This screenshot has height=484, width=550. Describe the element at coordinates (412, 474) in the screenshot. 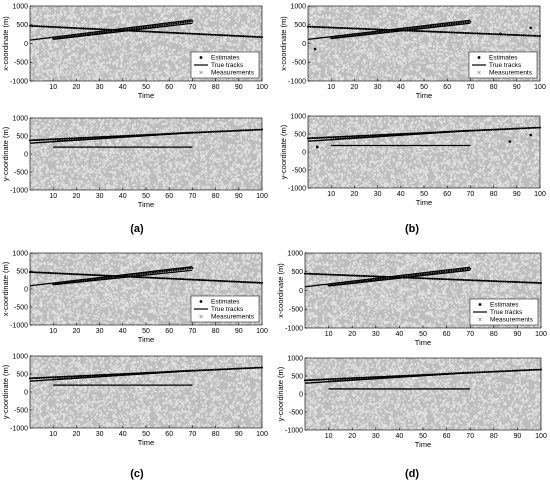

I see `panel-label-d: (d)` at that location.